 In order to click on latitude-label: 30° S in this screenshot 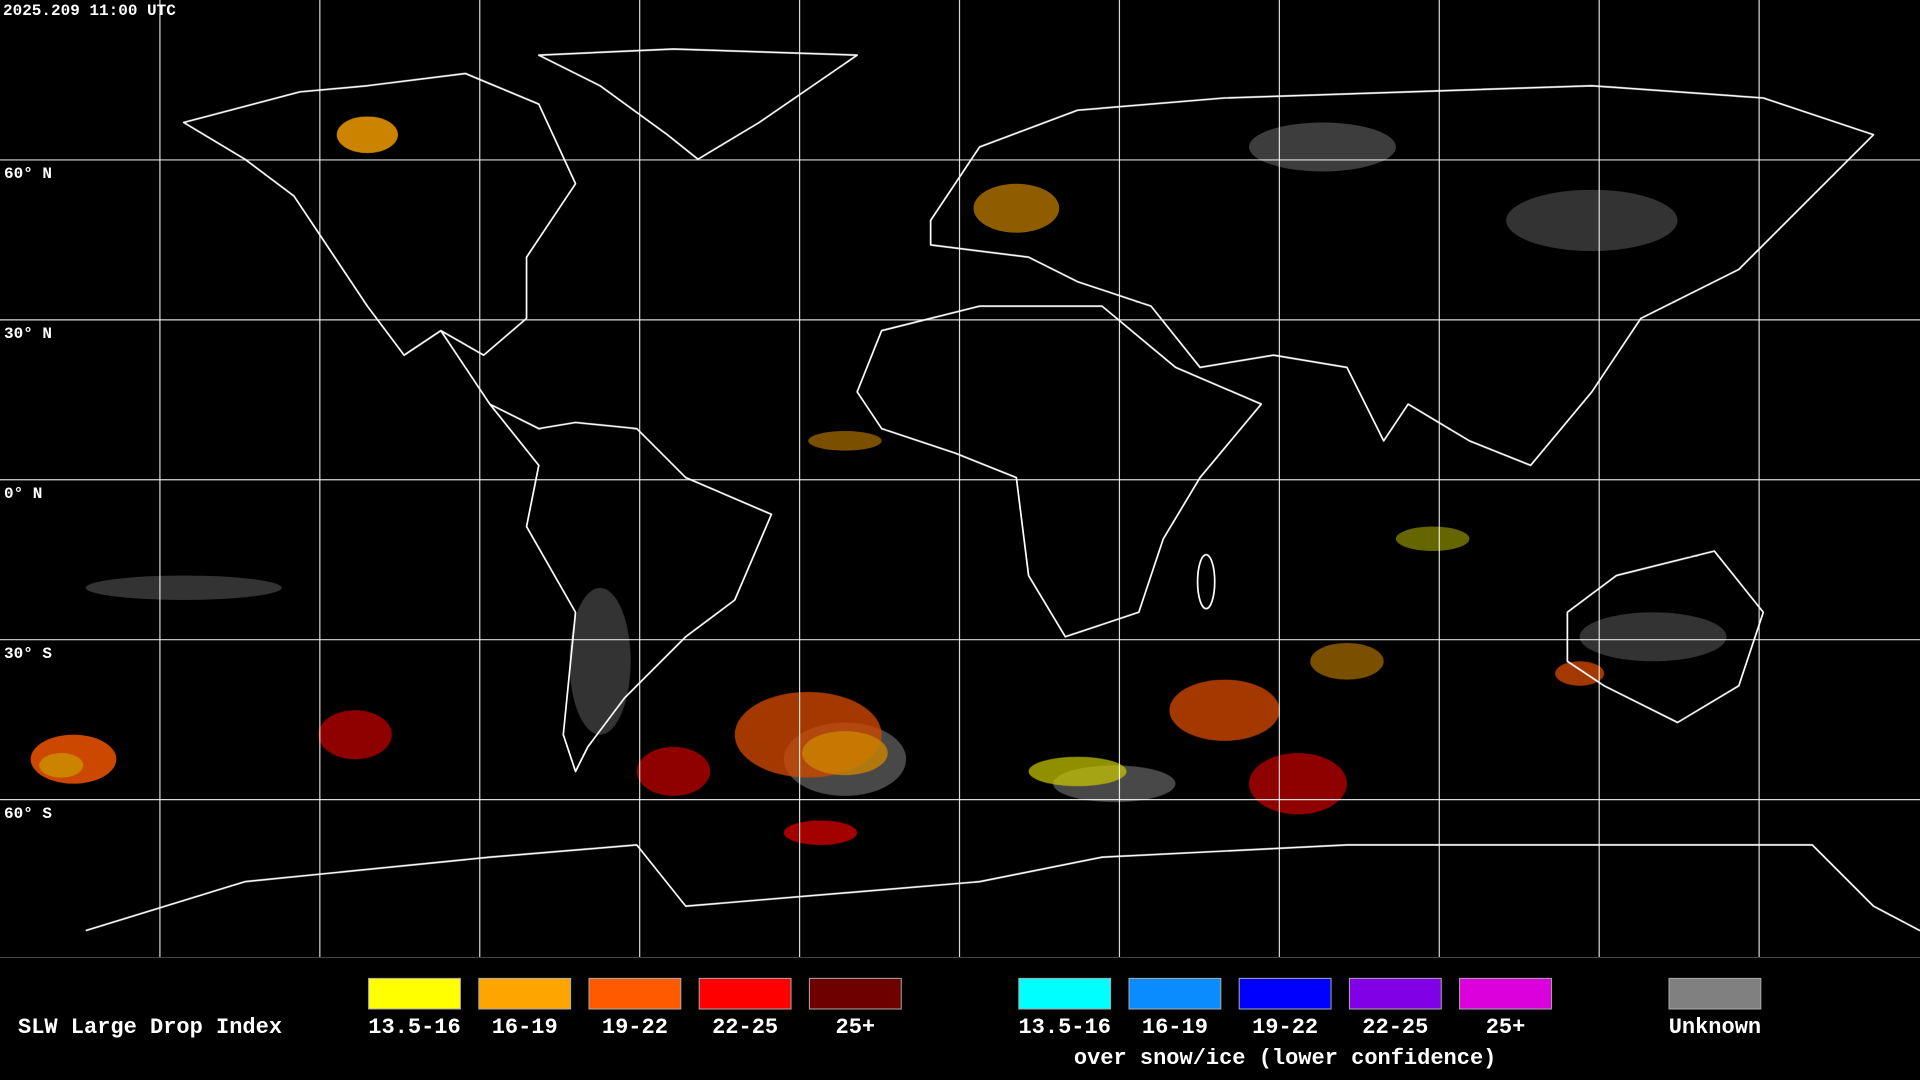, I will do `click(28, 654)`.